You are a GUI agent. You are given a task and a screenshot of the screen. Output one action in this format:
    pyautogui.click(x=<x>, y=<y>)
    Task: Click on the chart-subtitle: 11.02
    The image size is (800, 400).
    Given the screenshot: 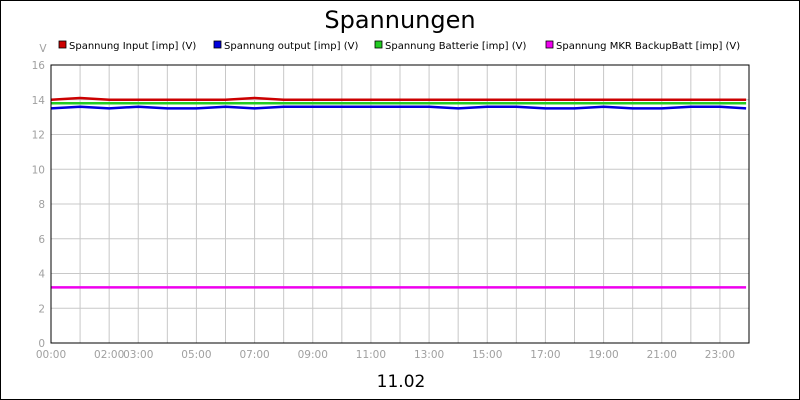 What is the action you would take?
    pyautogui.click(x=401, y=382)
    